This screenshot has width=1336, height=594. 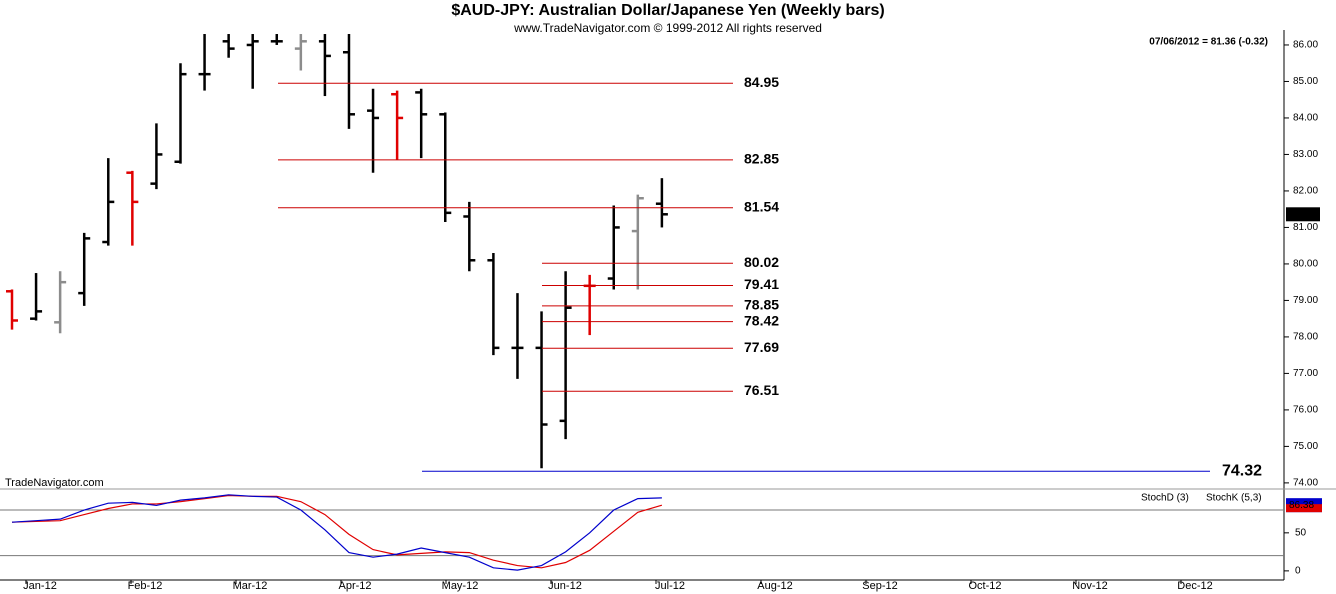 I want to click on x-tick-label: Jul-12, so click(x=670, y=586).